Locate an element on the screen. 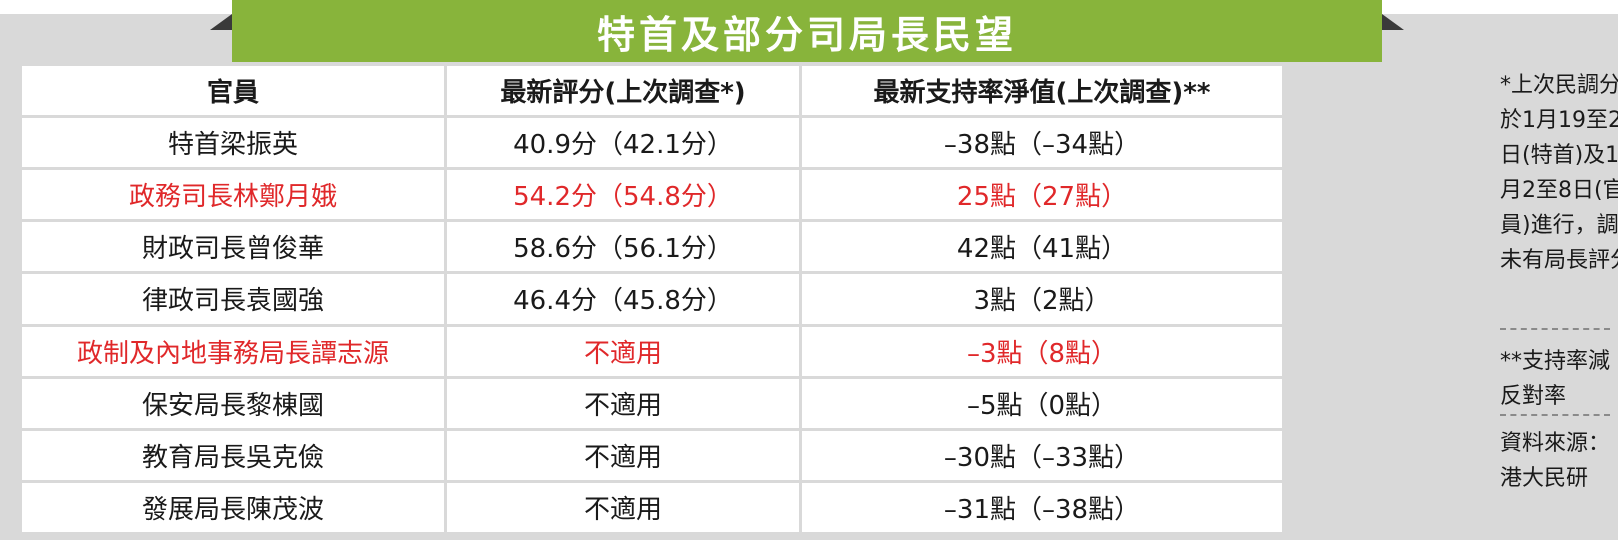 The image size is (1618, 540). table-row: 財政司長曾俊華 58.6分（56.1分） 42點（41點） is located at coordinates (770, 247).